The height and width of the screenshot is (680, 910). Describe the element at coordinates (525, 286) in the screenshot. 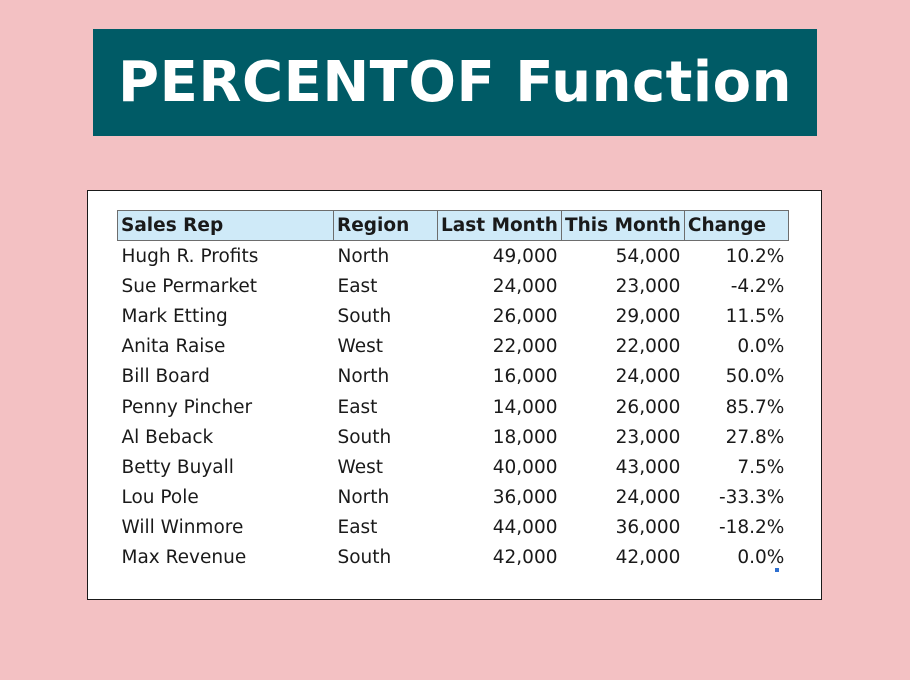

I see `cell-last-month: 24,000` at that location.